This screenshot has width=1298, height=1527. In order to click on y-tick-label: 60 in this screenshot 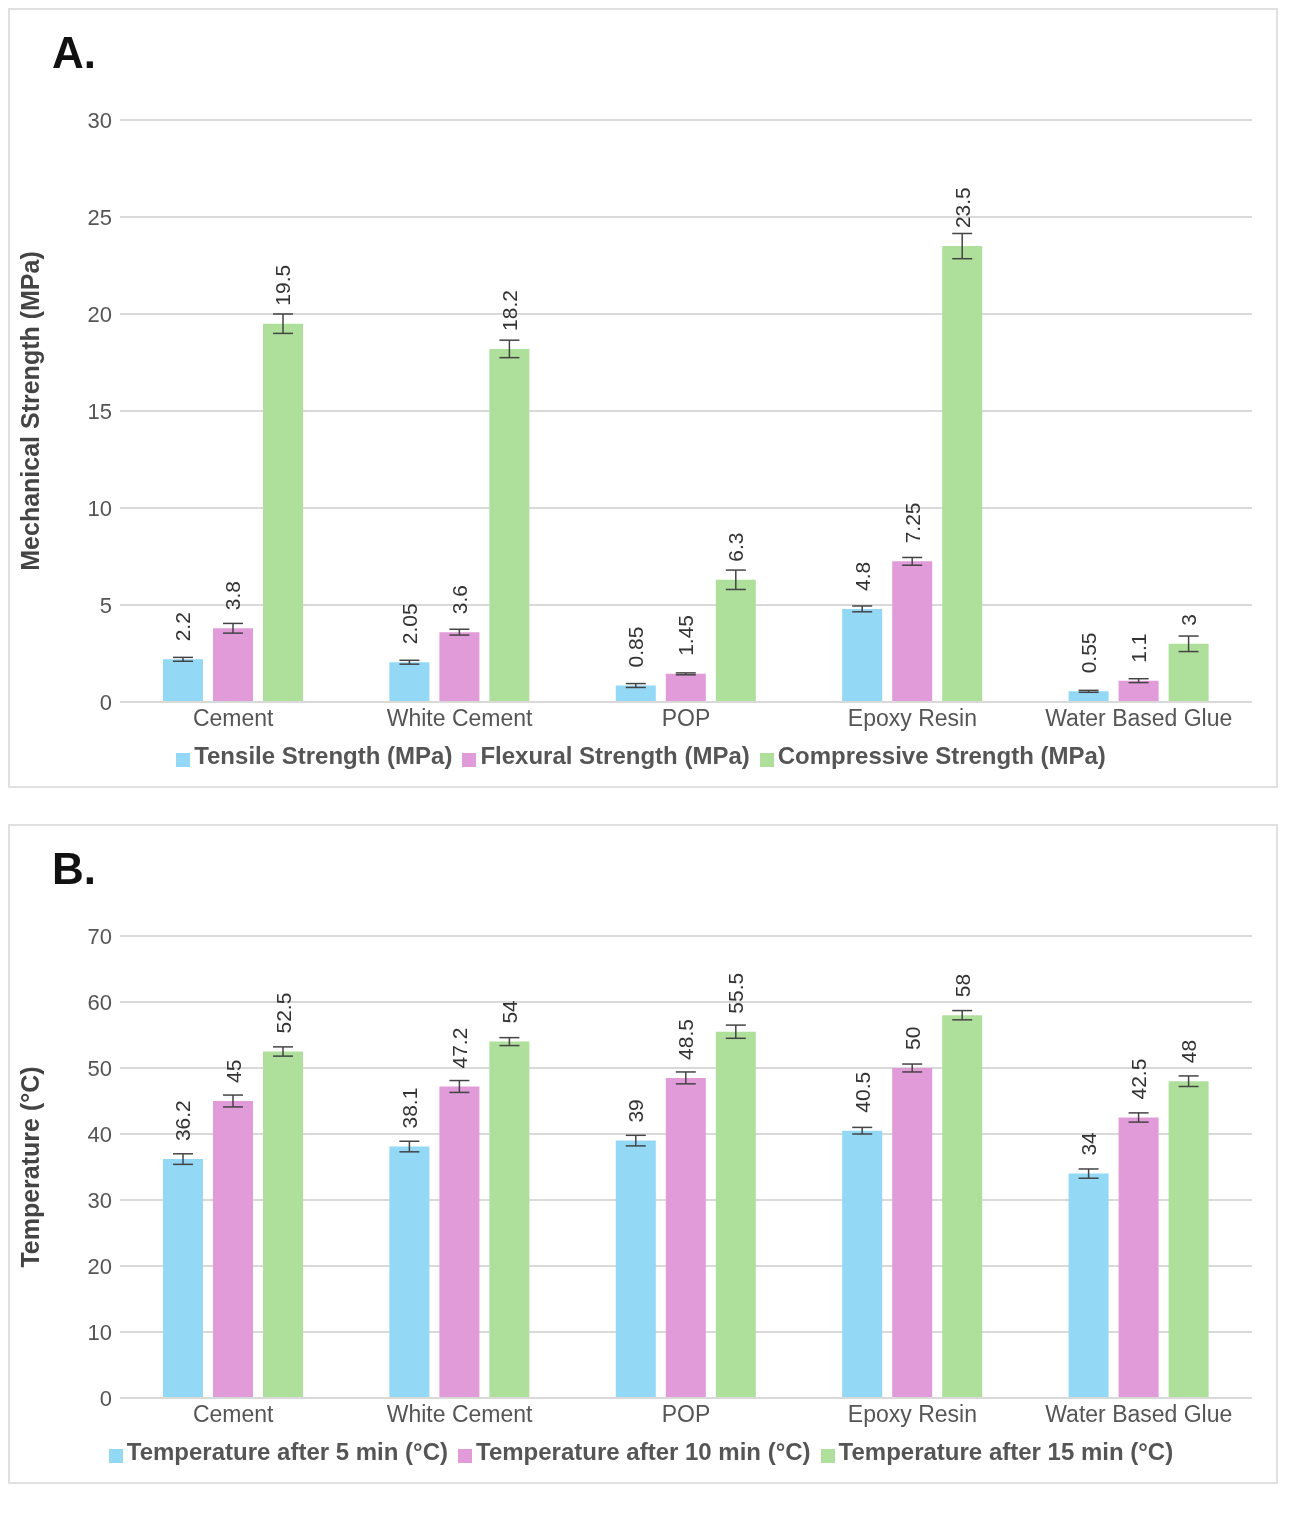, I will do `click(99, 1002)`.